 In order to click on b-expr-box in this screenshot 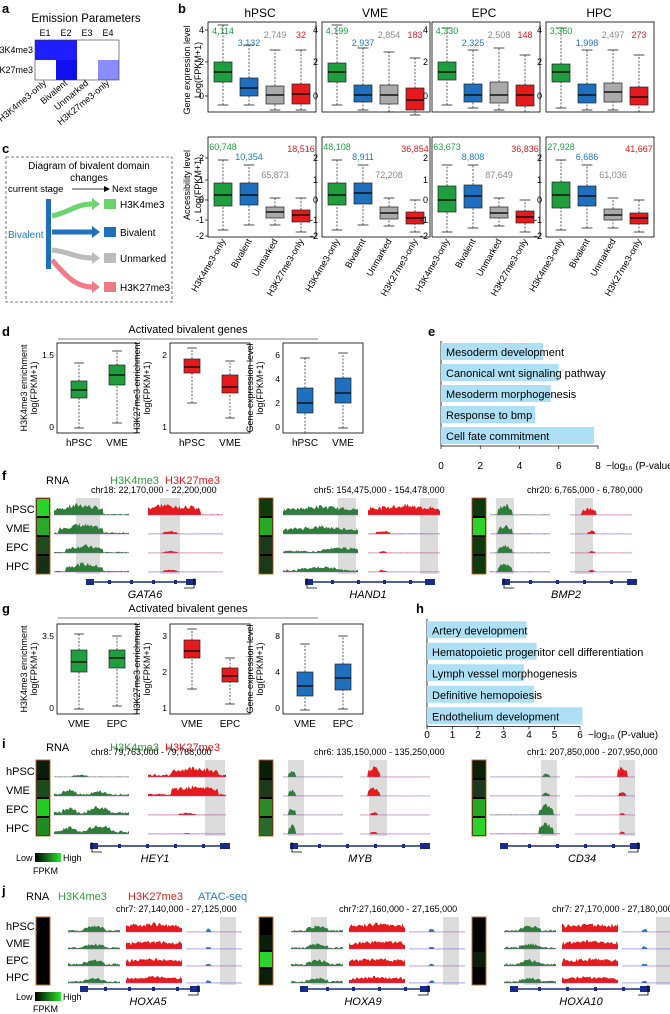, I will do `click(473, 93)`.